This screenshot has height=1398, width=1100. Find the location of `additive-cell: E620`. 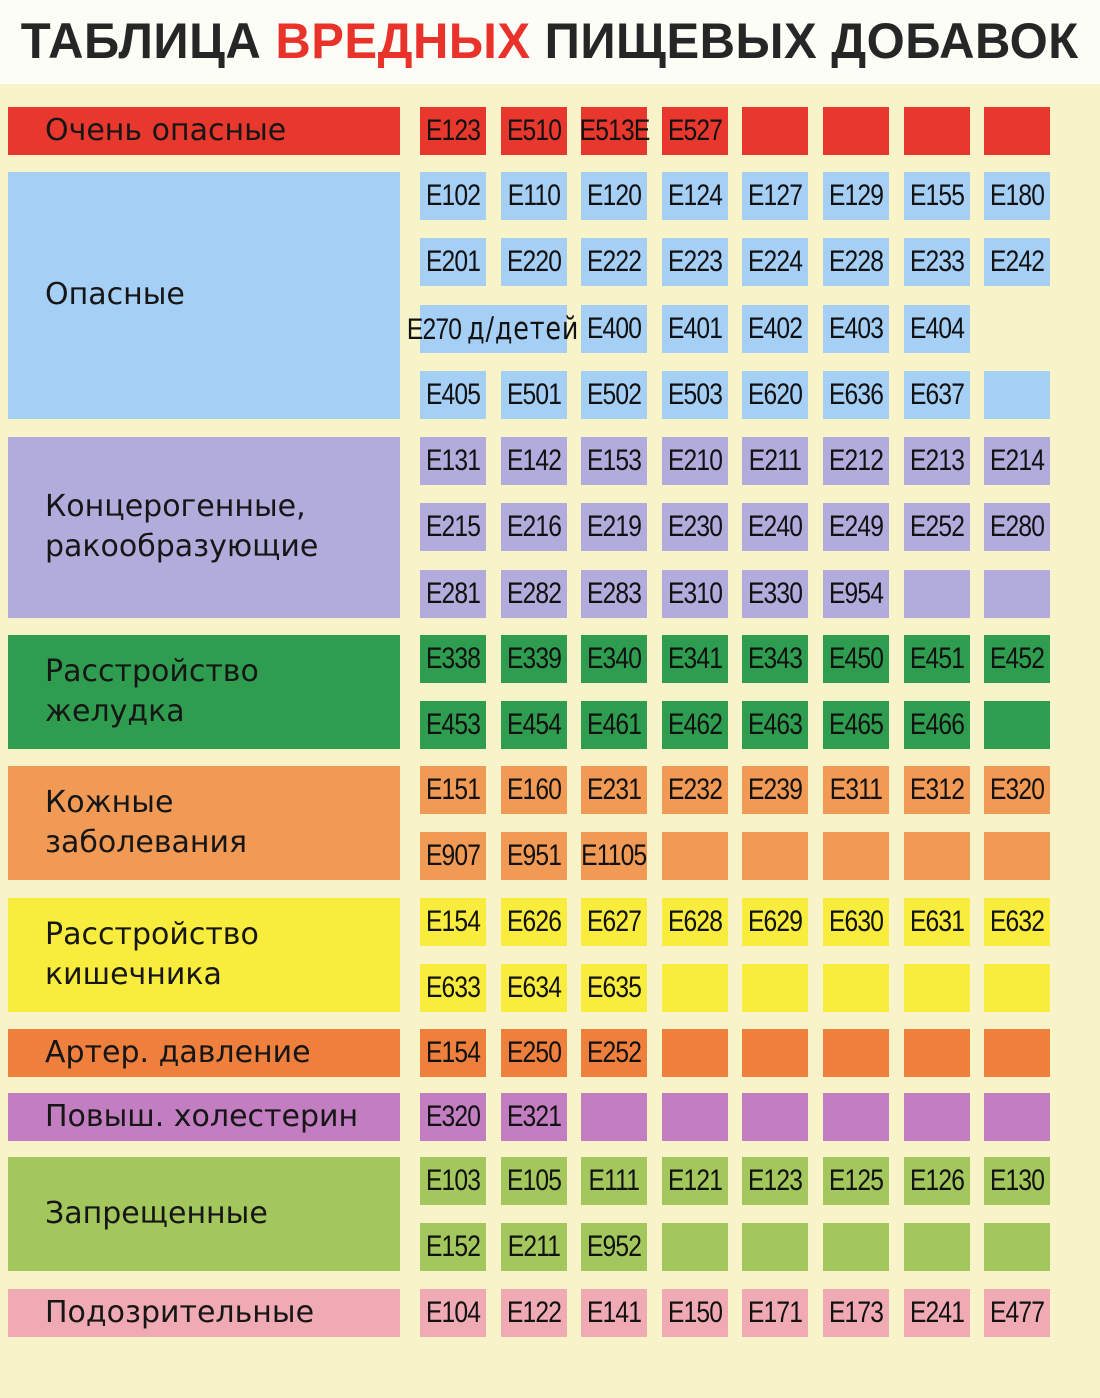

additive-cell: E620 is located at coordinates (775, 394).